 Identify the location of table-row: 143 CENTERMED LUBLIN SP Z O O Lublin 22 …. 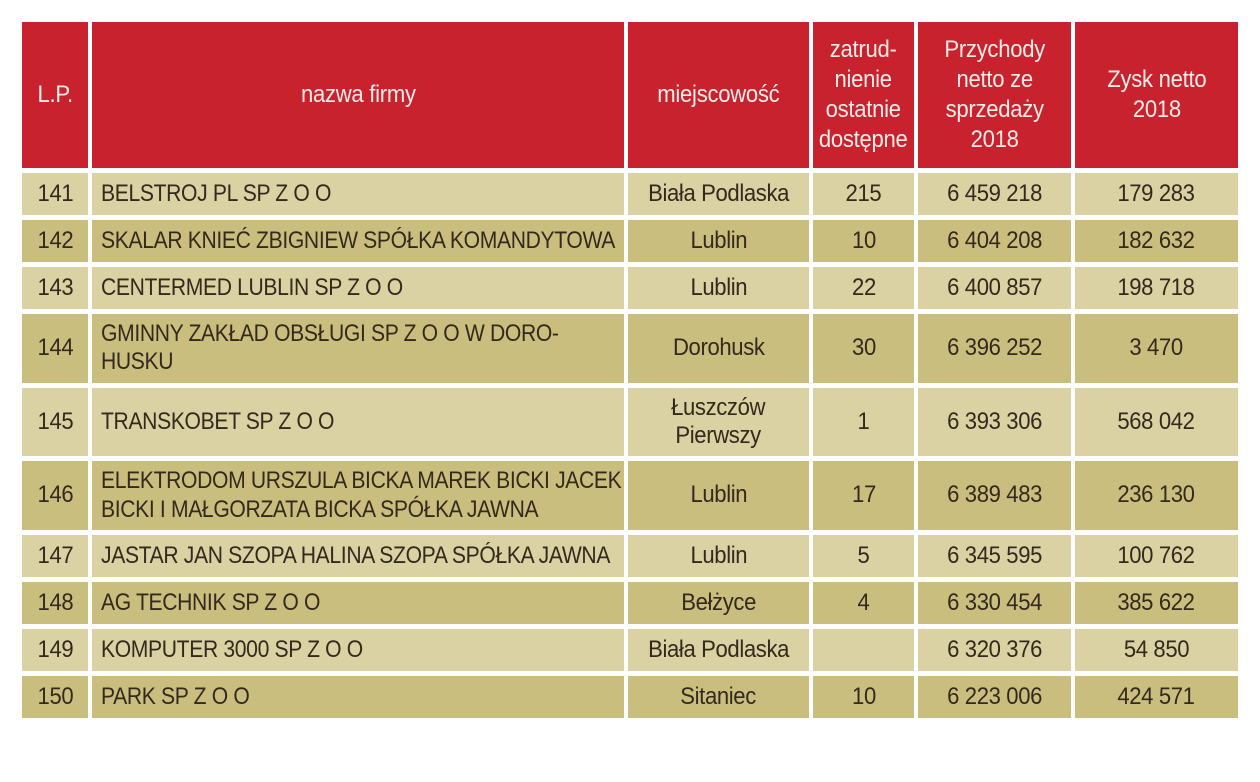
(630, 288).